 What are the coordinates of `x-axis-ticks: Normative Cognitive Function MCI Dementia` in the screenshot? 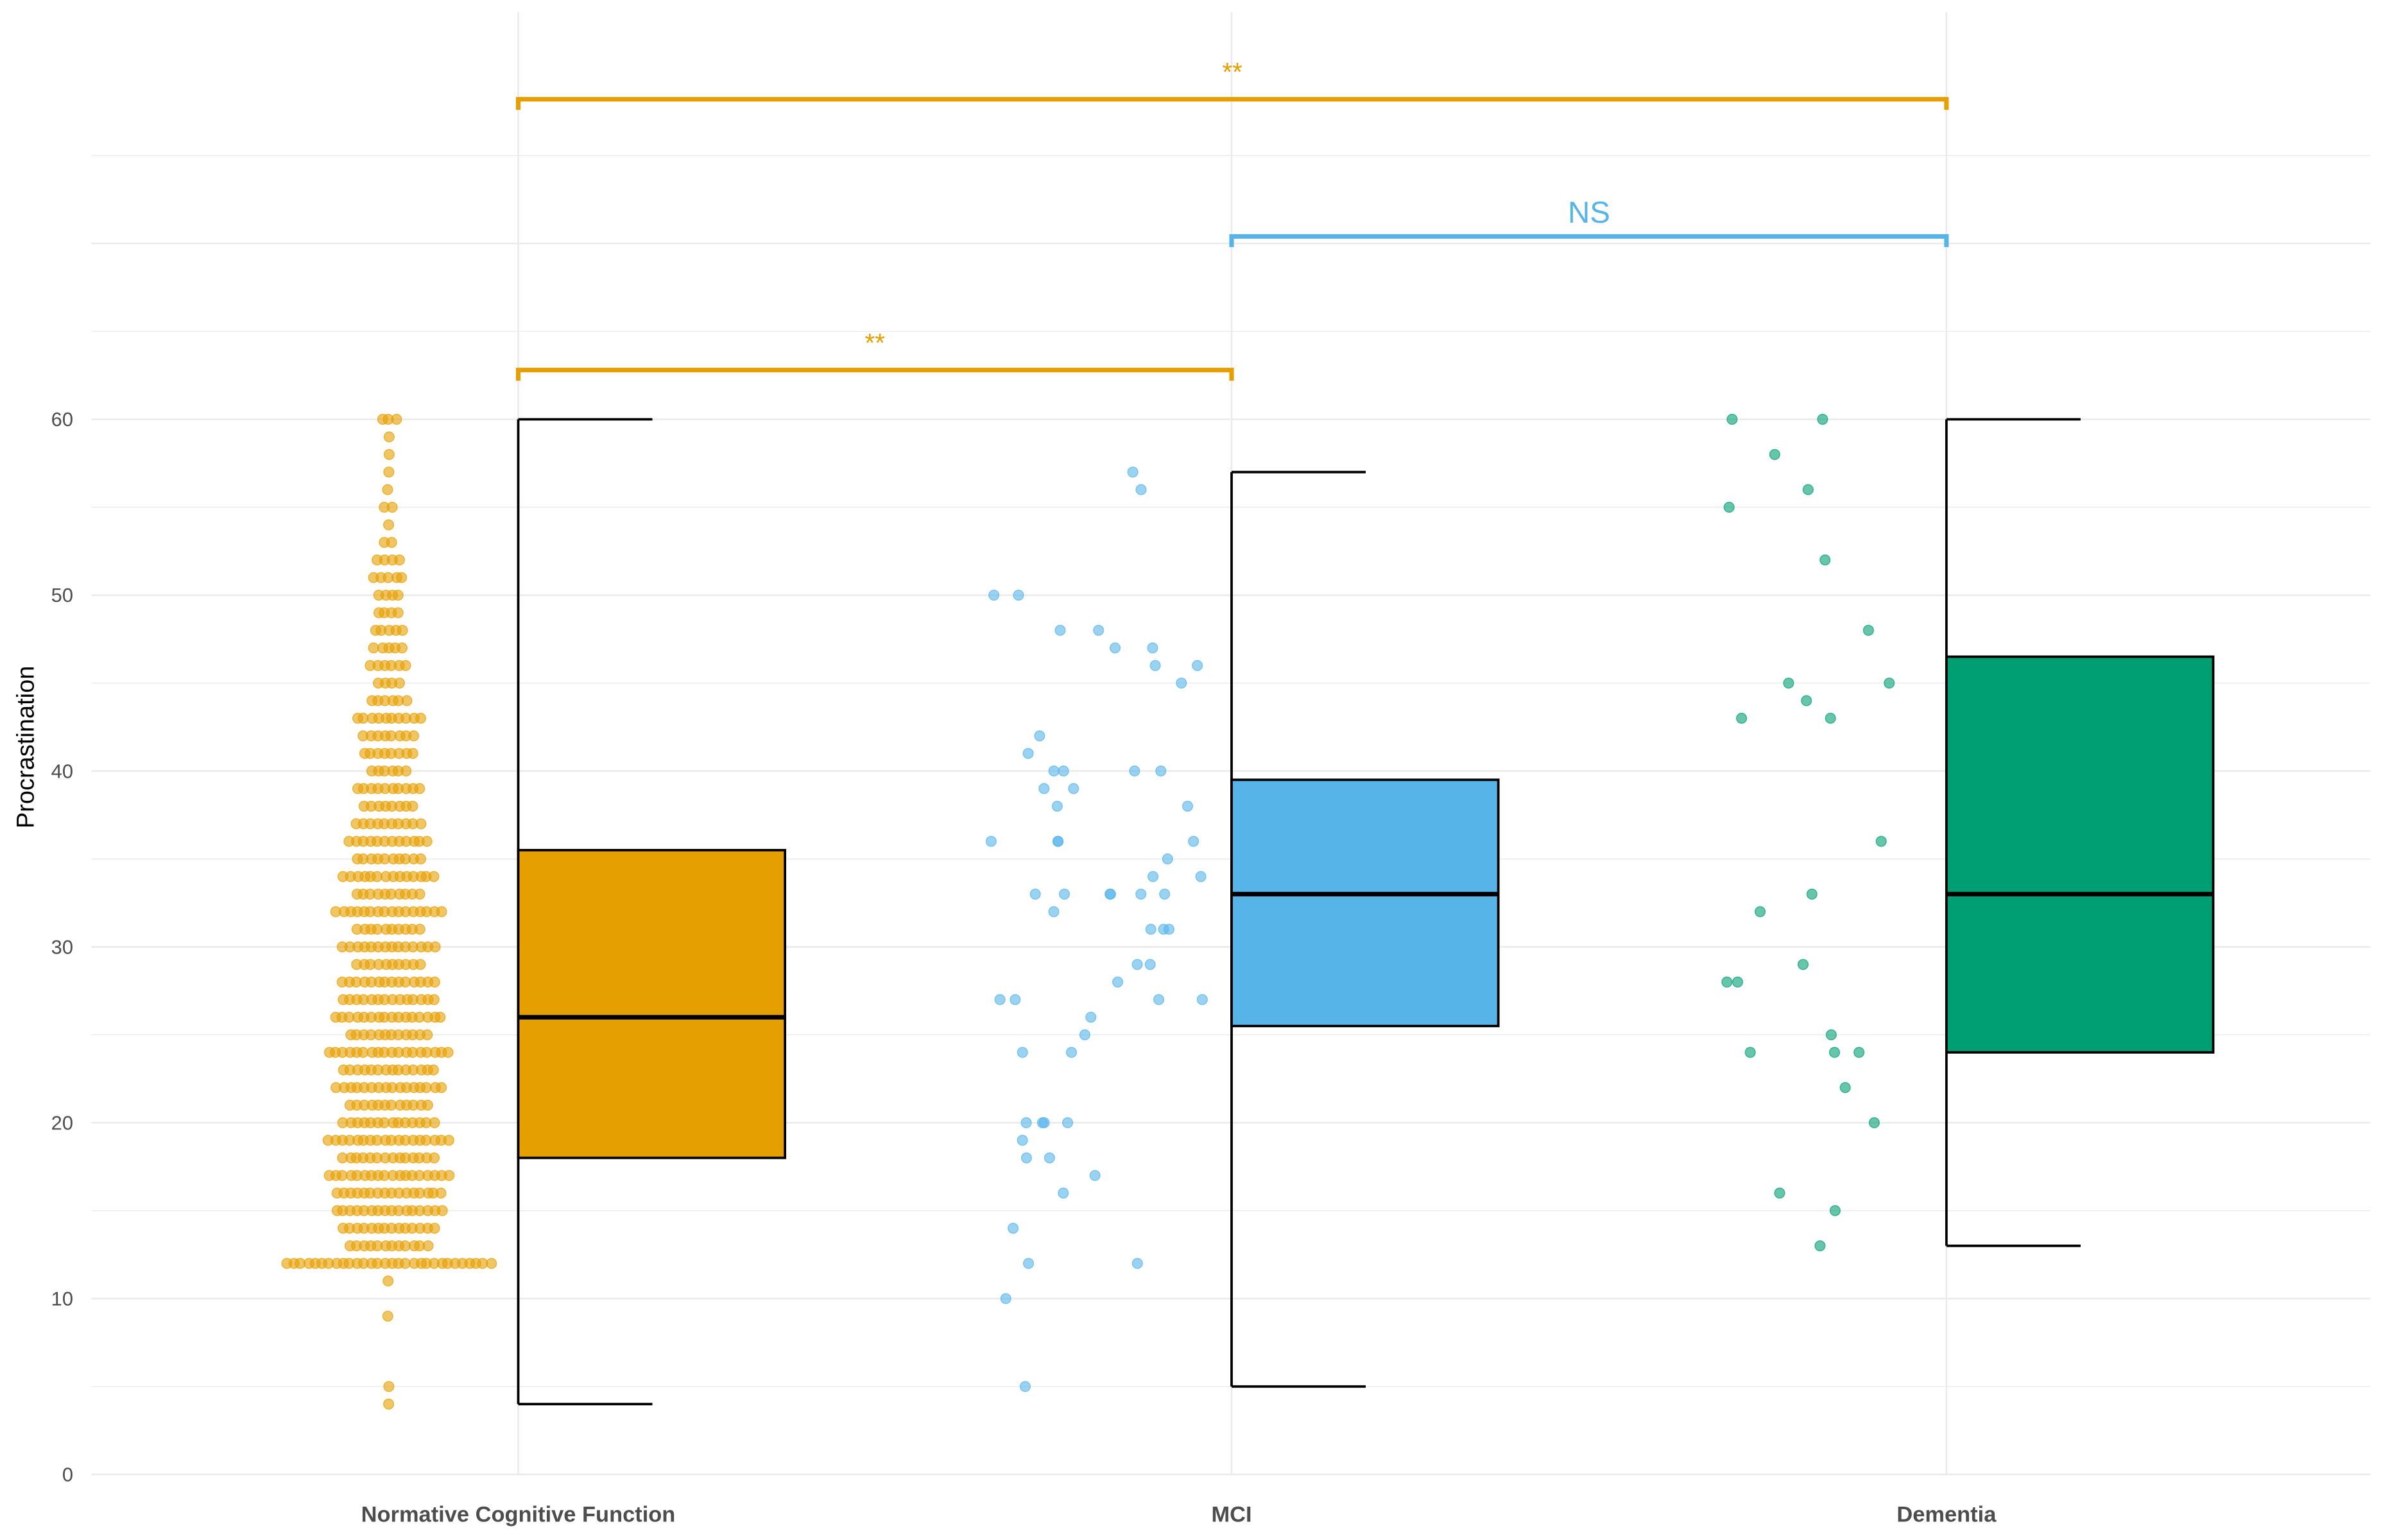 It's located at (1179, 1515).